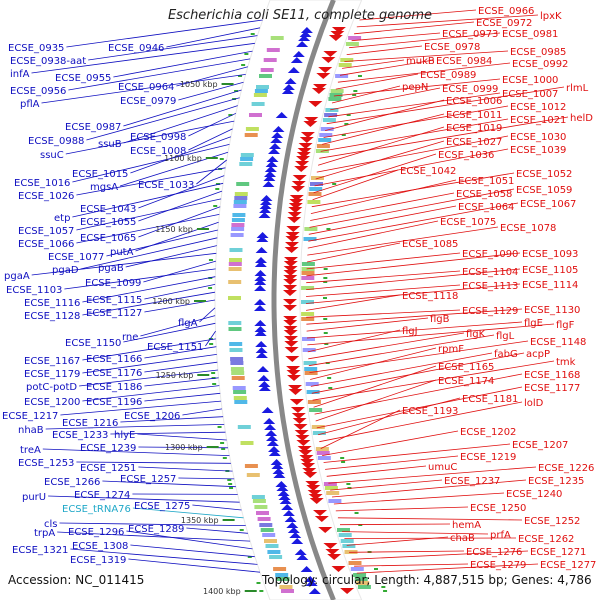  What do you see at coordinates (552, 521) in the screenshot?
I see `gene-label-plus: ECSE_1252` at bounding box center [552, 521].